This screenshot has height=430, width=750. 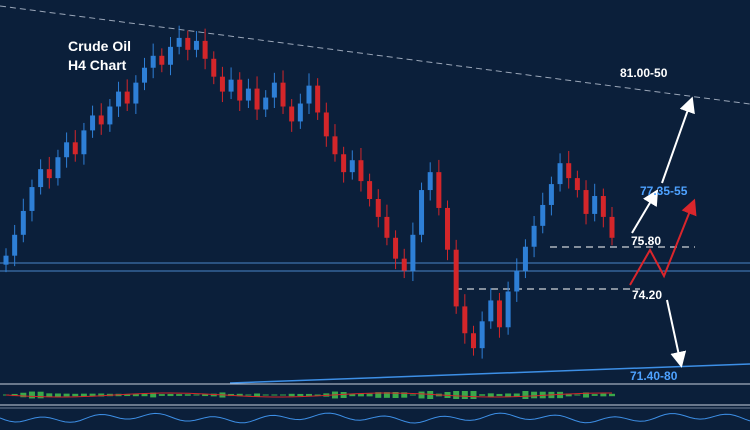 What do you see at coordinates (489, 373) in the screenshot?
I see `ascending-trendline` at bounding box center [489, 373].